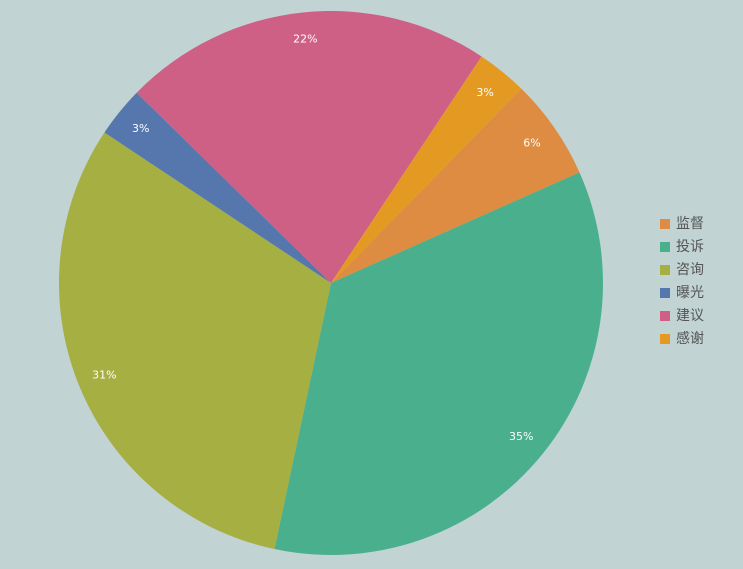  I want to click on value-label: 6%, so click(531, 142).